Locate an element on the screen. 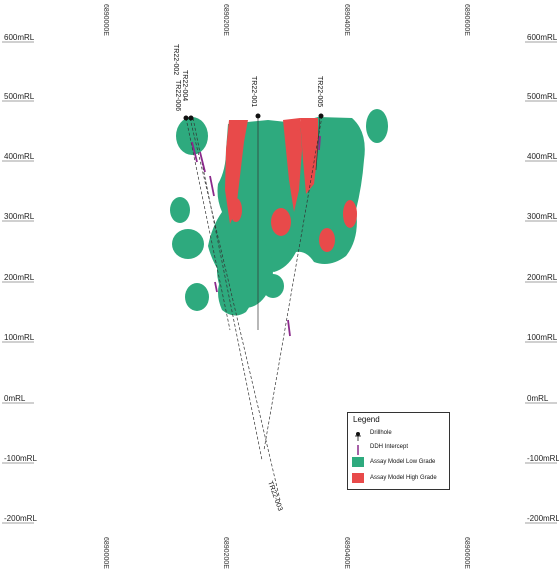  drillhole-label: TR22-005 is located at coordinates (319, 91).